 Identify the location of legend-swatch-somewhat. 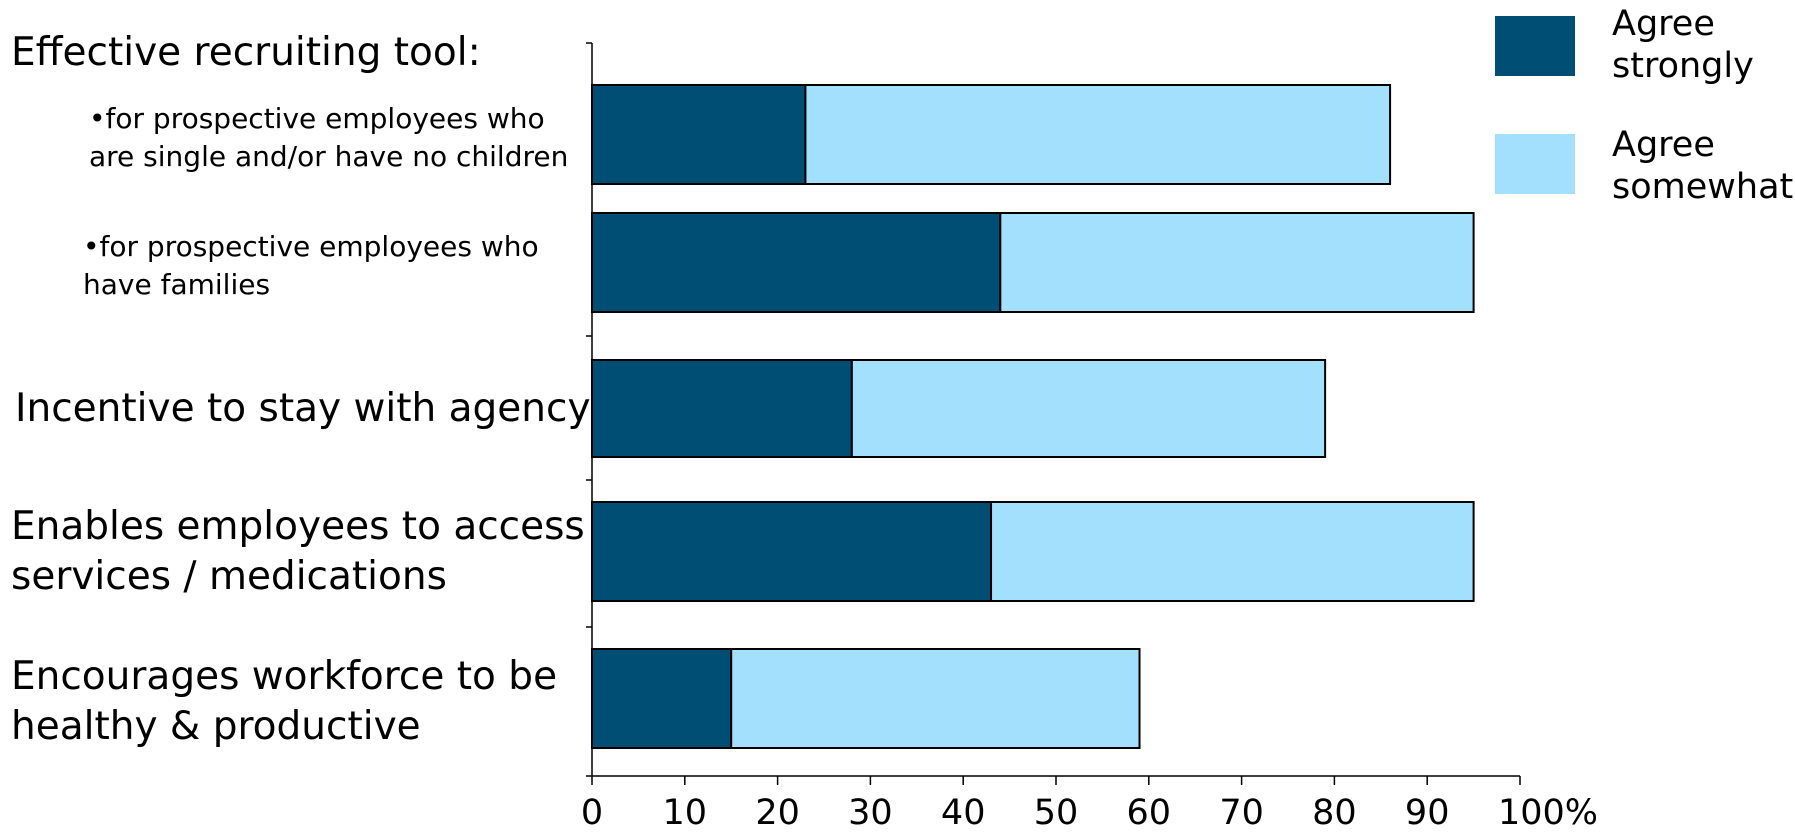
(1535, 164).